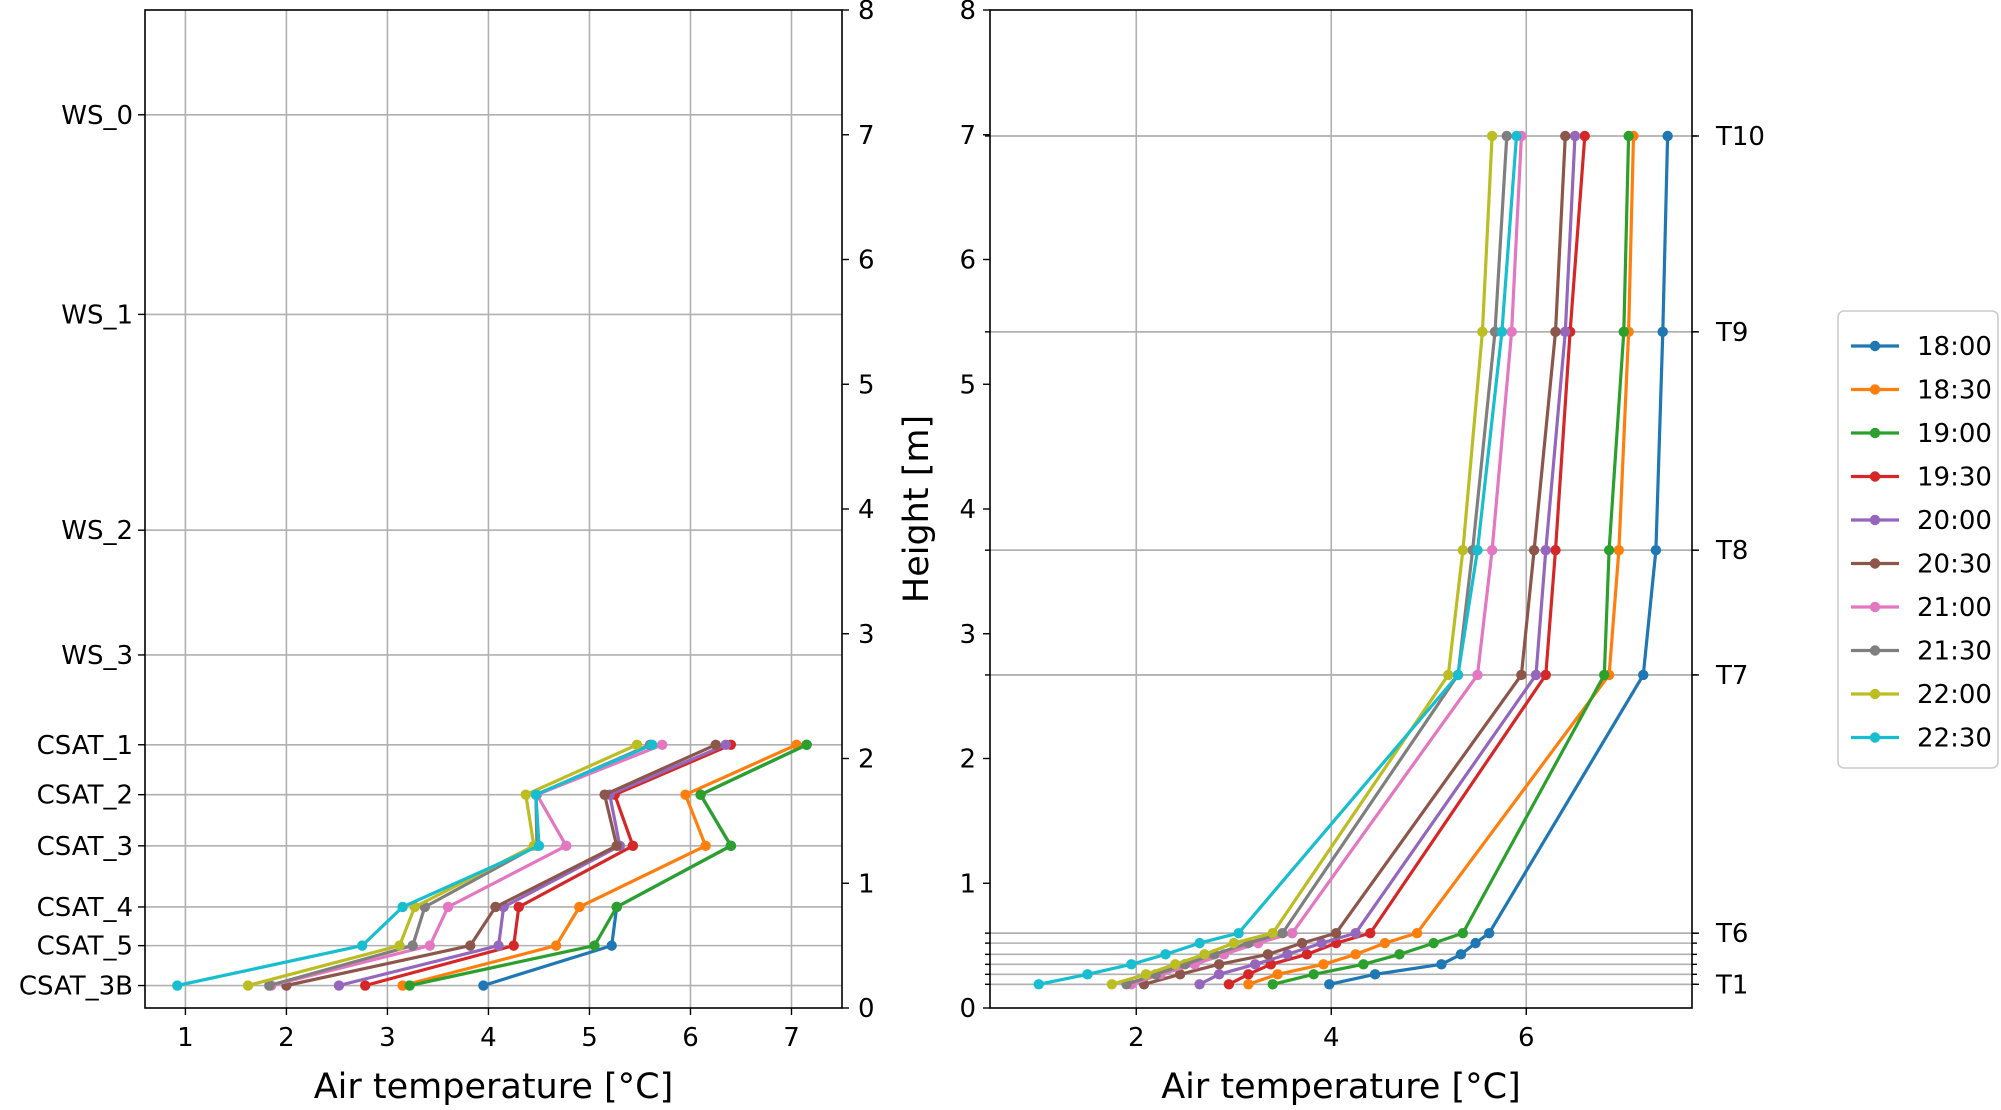  I want to click on y-tick-label: 1, so click(967, 884).